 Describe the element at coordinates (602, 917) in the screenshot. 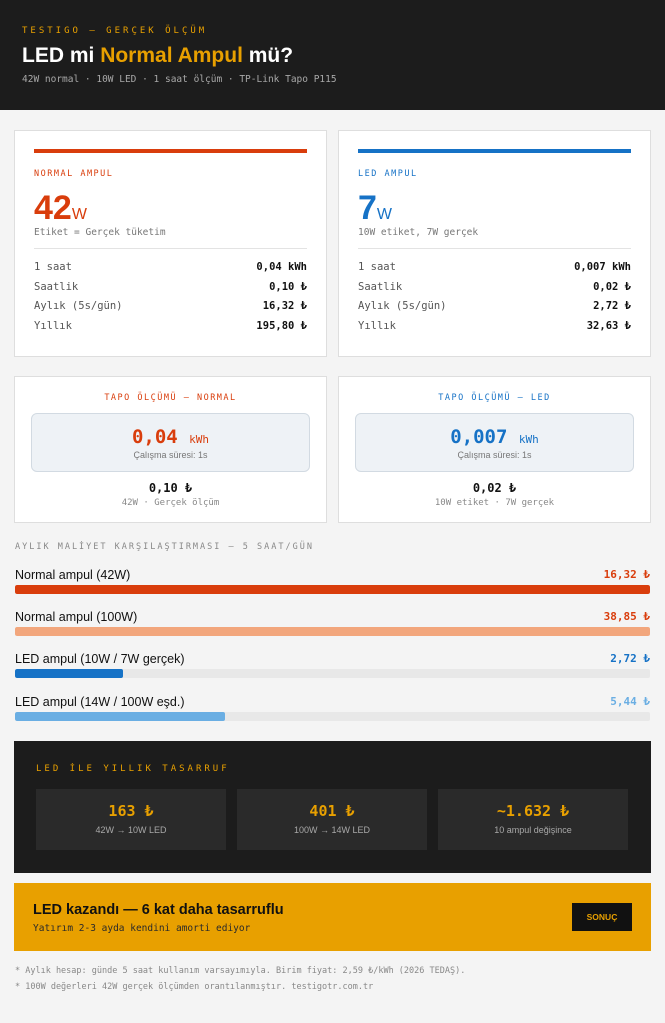

I see `sonuc-button: SONUÇ` at that location.